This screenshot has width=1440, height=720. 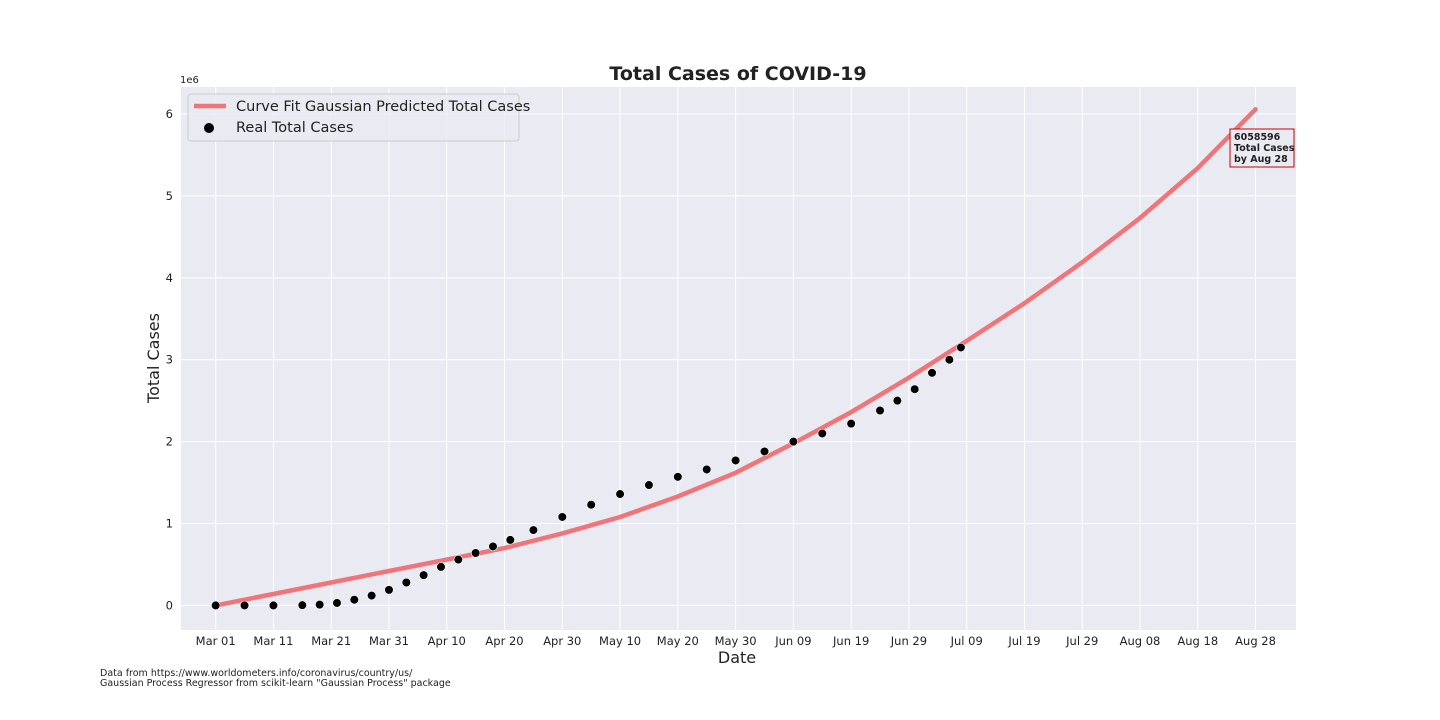 What do you see at coordinates (353, 117) in the screenshot?
I see `legend-box` at bounding box center [353, 117].